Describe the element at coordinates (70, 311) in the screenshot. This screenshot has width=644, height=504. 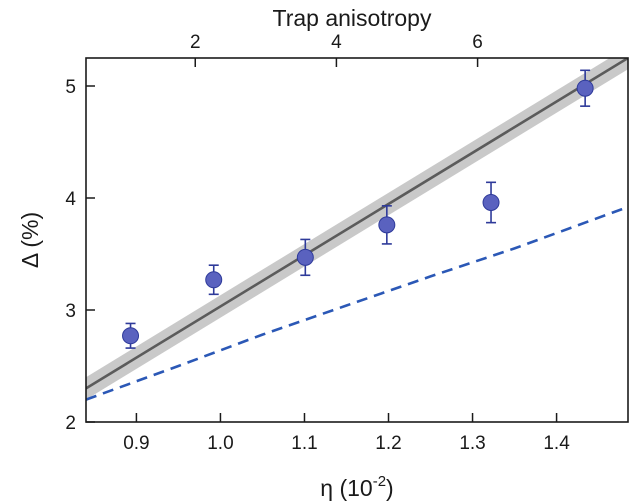
I see `y-tick-label: 3` at that location.